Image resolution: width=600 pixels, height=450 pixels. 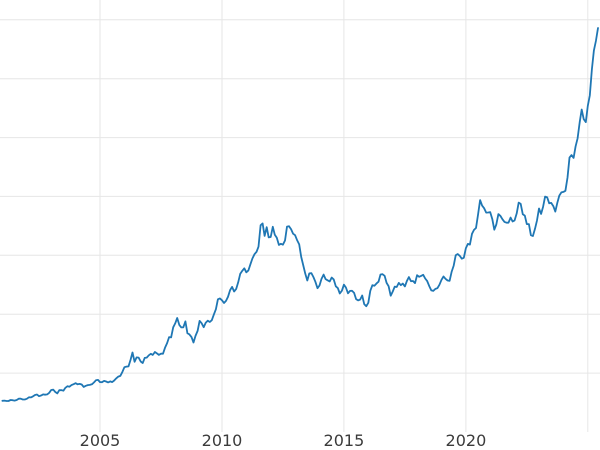 What do you see at coordinates (100, 440) in the screenshot?
I see `x-tick-label: 2005` at bounding box center [100, 440].